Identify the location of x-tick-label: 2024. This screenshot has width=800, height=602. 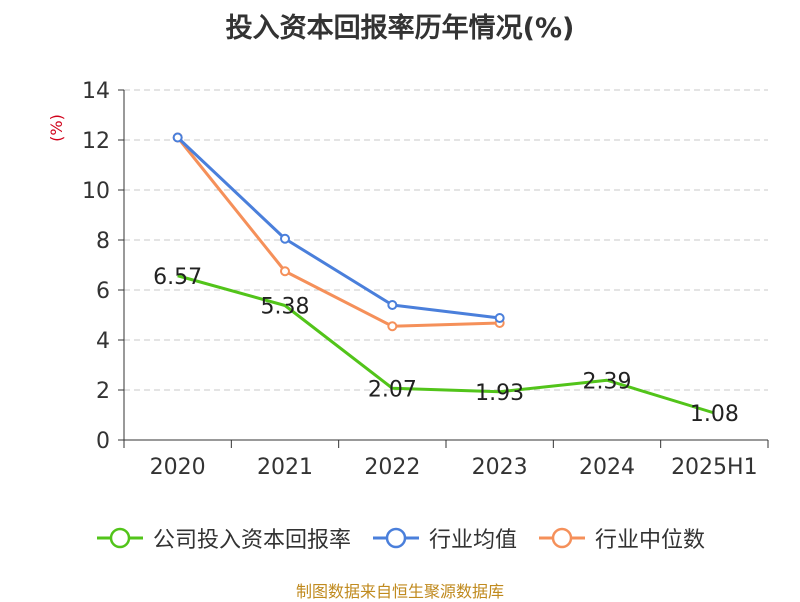
(607, 467).